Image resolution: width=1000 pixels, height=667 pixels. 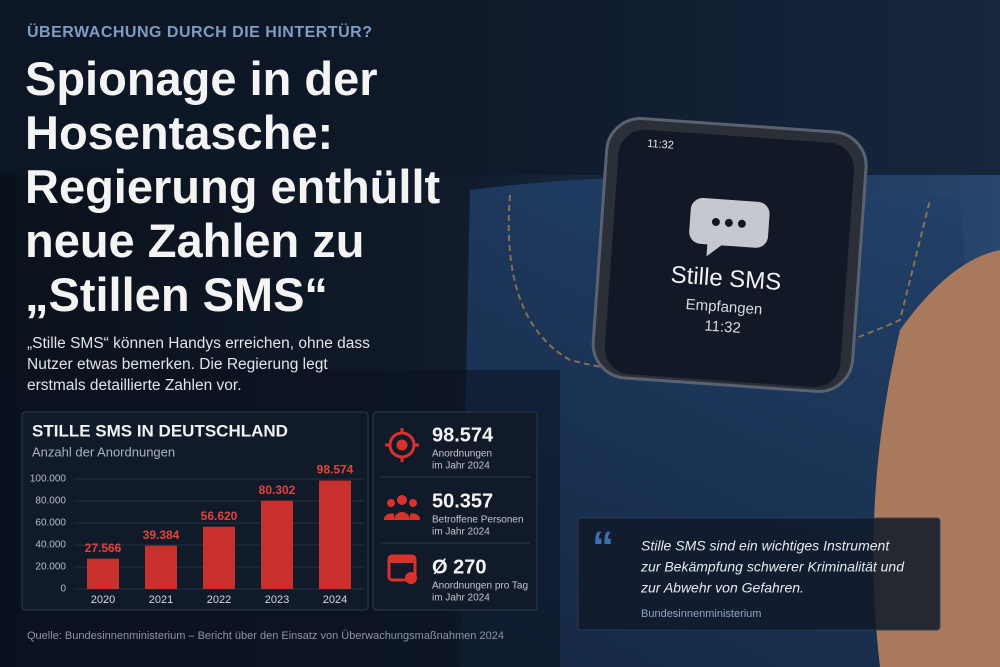 What do you see at coordinates (723, 327) in the screenshot?
I see `phone-time: 11:32` at bounding box center [723, 327].